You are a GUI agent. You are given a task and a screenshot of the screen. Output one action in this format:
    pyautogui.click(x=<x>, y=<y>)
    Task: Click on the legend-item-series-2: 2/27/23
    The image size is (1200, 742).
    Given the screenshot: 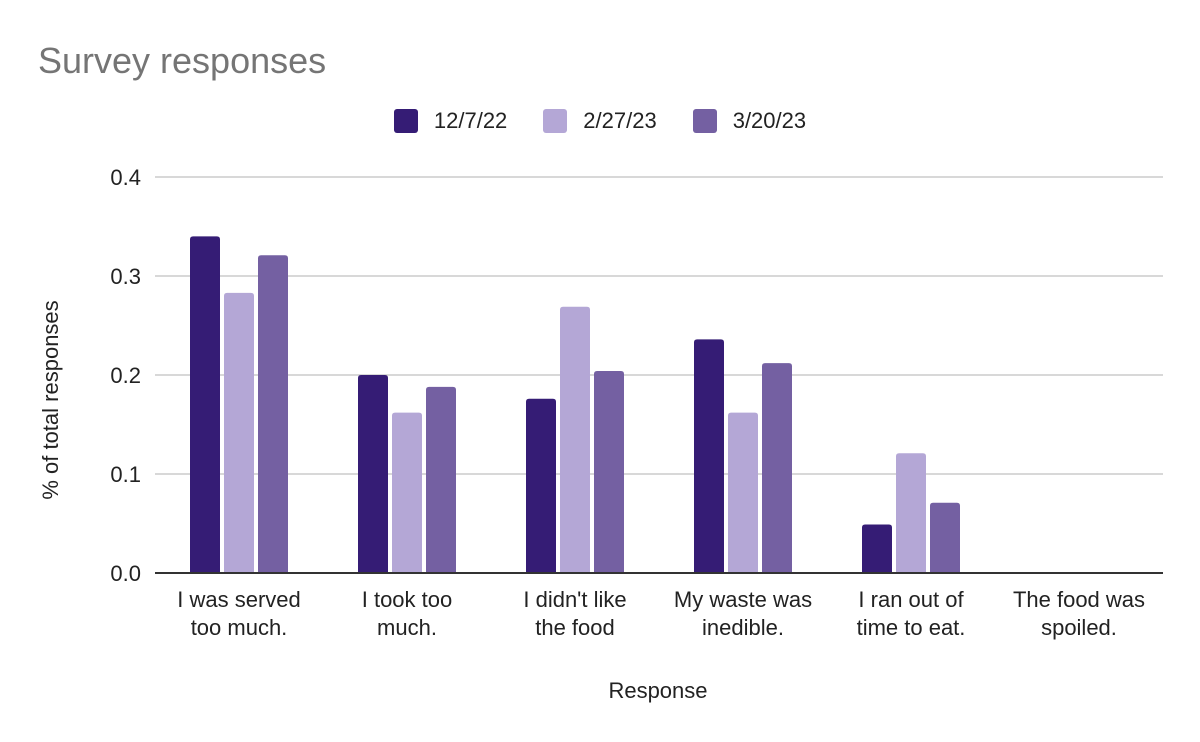 What is the action you would take?
    pyautogui.click(x=600, y=121)
    